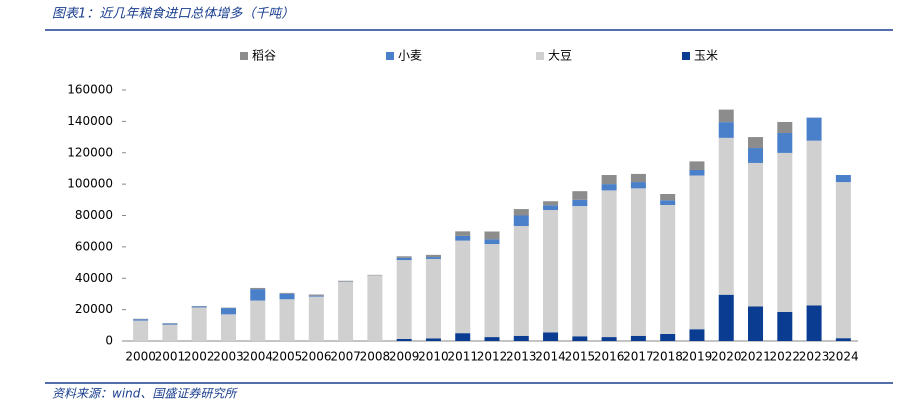 Image resolution: width=897 pixels, height=409 pixels. Describe the element at coordinates (109, 341) in the screenshot. I see `y-tick-label: 0` at that location.